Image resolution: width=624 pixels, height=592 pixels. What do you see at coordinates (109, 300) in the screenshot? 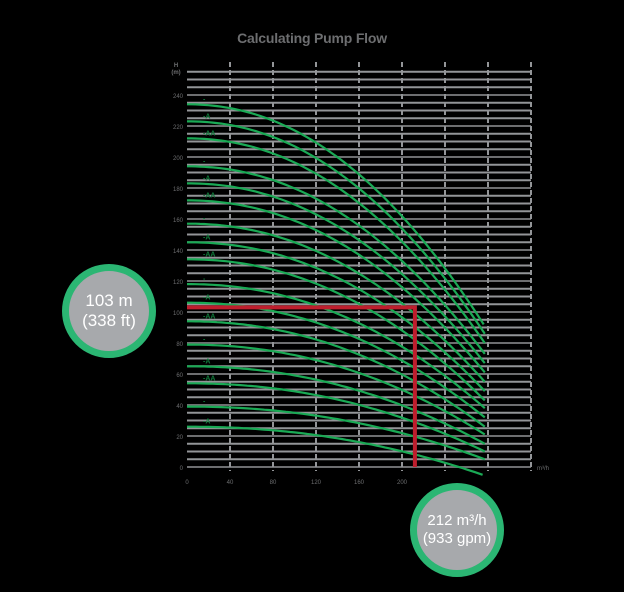
I see `head-value: 103 m` at bounding box center [109, 300].